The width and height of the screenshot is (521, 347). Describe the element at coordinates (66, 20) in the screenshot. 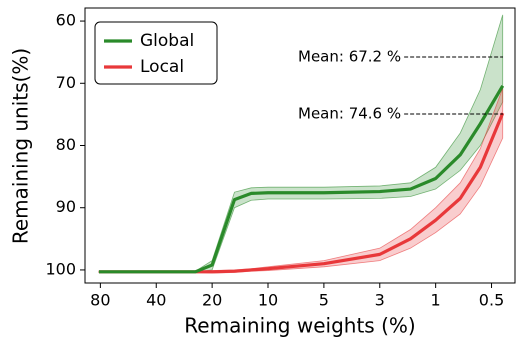

I see `y-tick-label: 60` at that location.